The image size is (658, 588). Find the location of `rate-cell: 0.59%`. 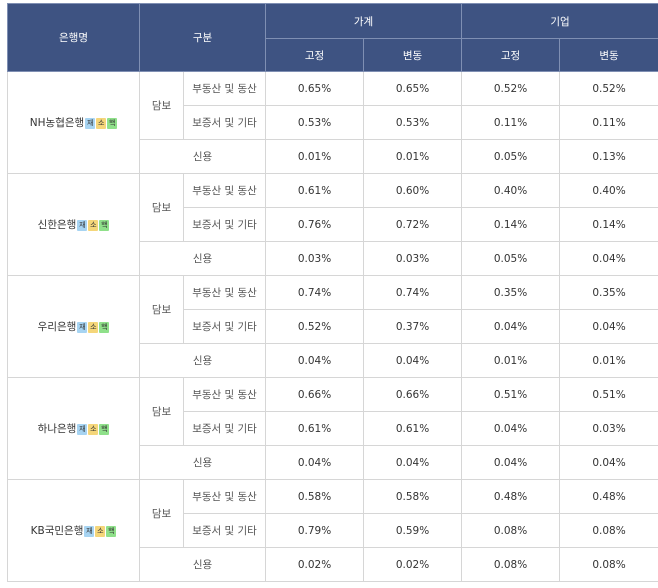

rate-cell: 0.59% is located at coordinates (413, 530).